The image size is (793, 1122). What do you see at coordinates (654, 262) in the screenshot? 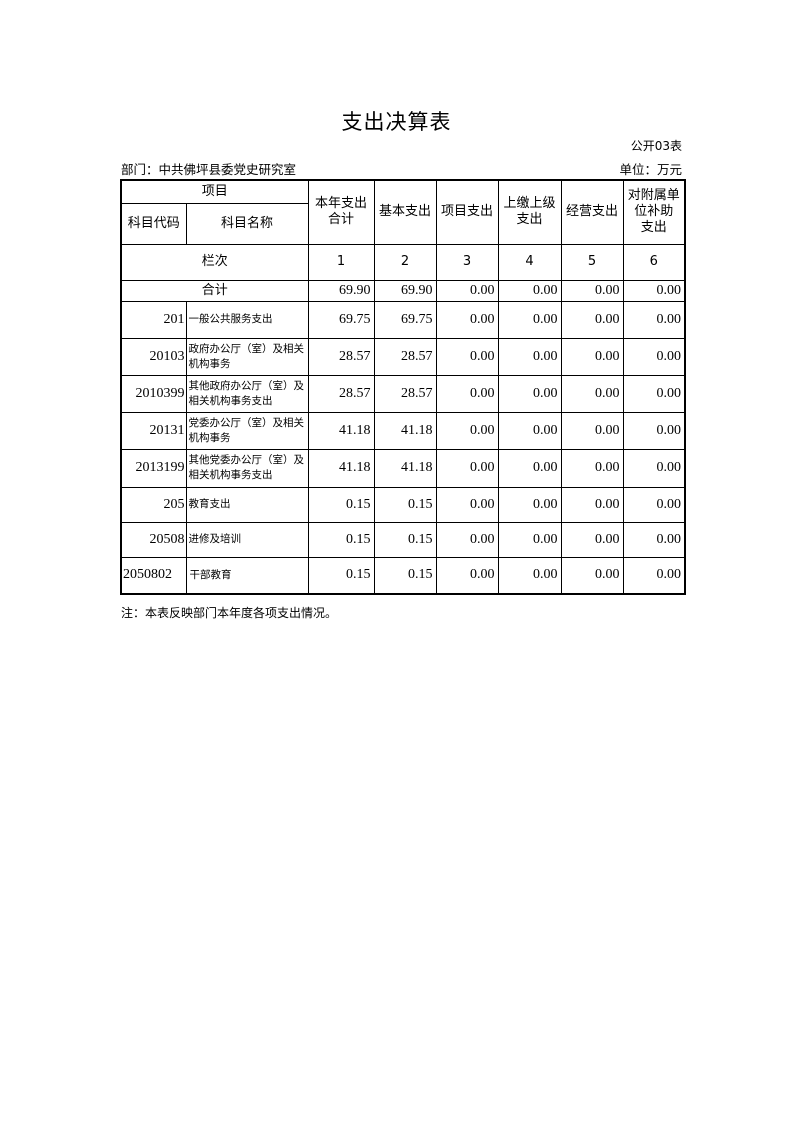
I see `index-cell: 6` at bounding box center [654, 262].